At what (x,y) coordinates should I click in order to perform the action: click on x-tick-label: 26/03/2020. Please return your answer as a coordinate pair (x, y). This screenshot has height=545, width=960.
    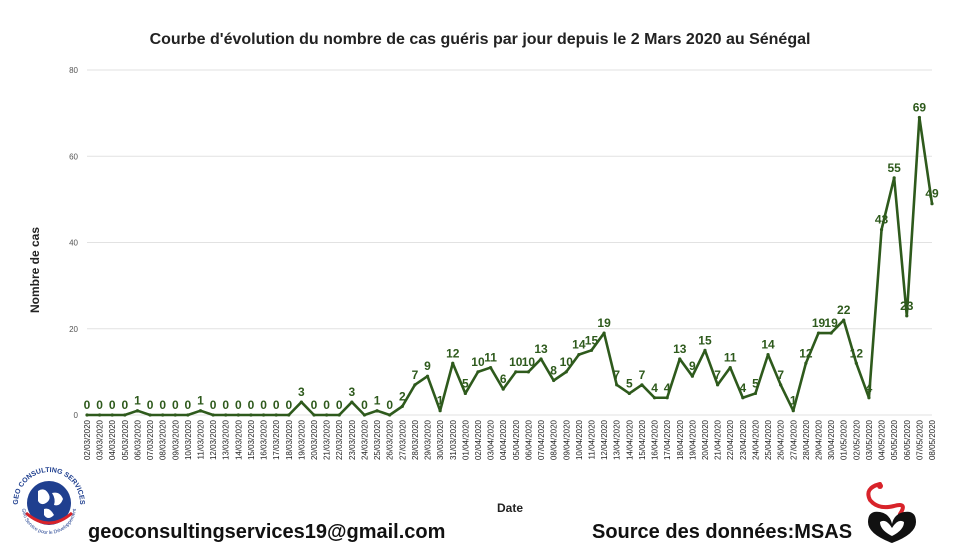
    Looking at the image, I should click on (390, 439).